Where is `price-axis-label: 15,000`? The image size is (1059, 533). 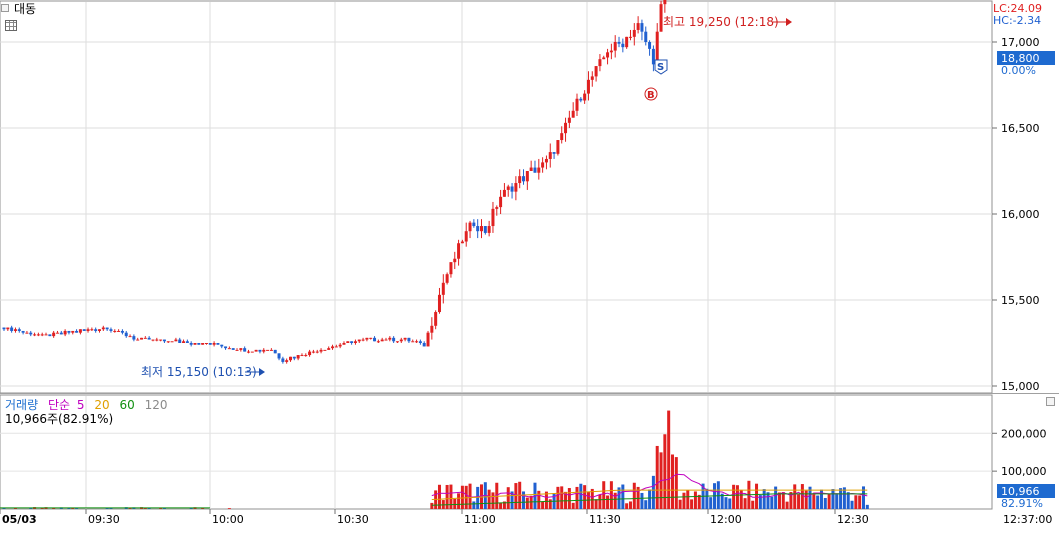 price-axis-label: 15,000 is located at coordinates (1020, 386).